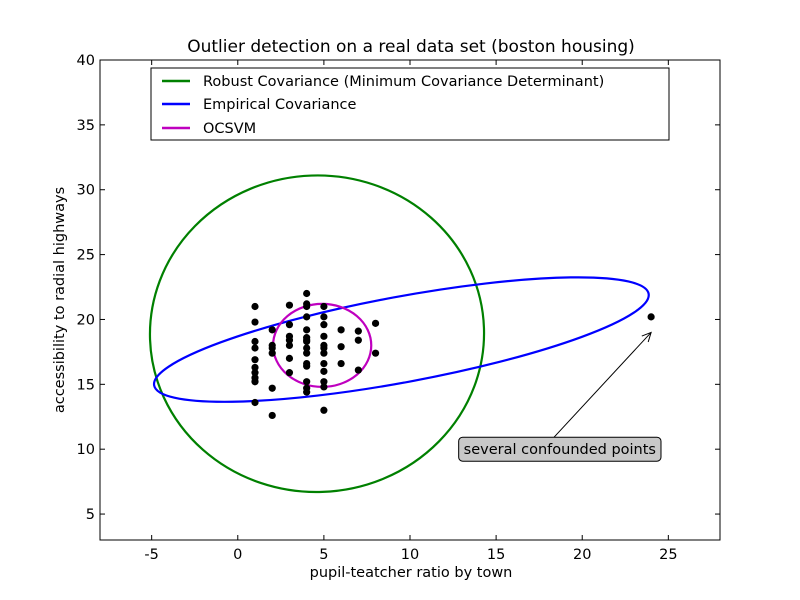 The height and width of the screenshot is (600, 800). I want to click on x-axis-label: pupil-teatcher ratio by town, so click(411, 573).